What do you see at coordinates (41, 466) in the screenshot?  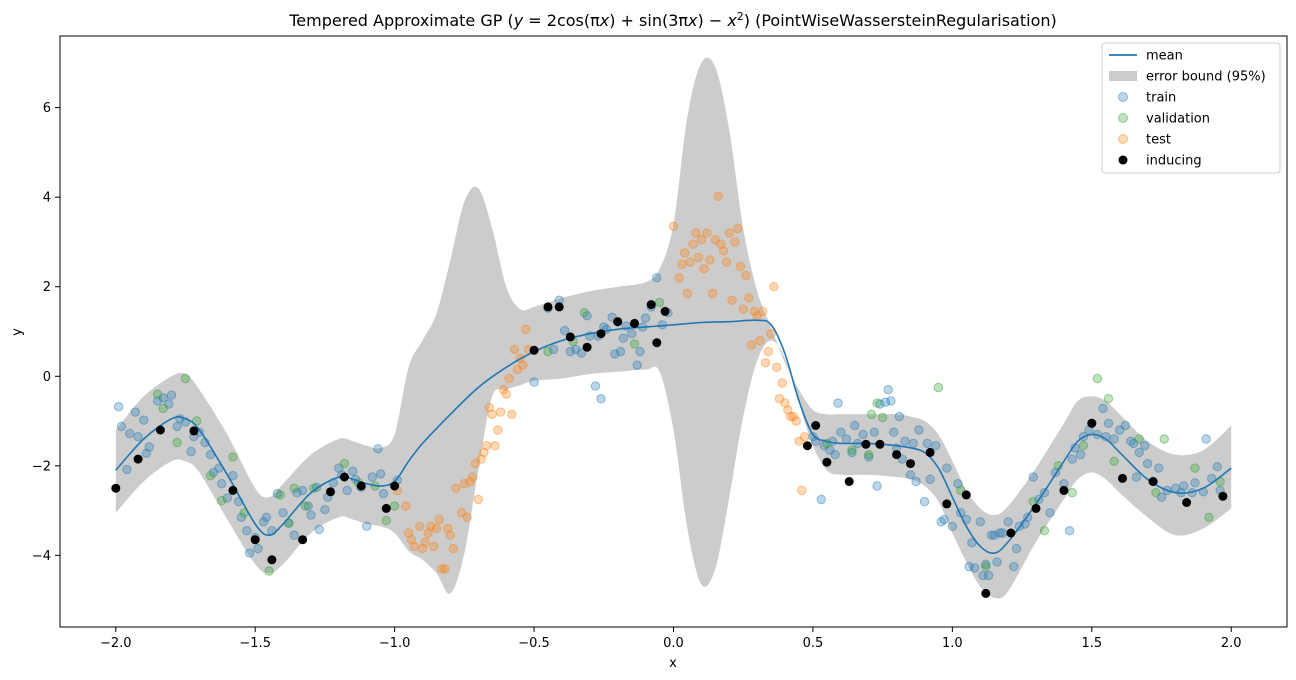 I see `y-tick-label: −2` at bounding box center [41, 466].